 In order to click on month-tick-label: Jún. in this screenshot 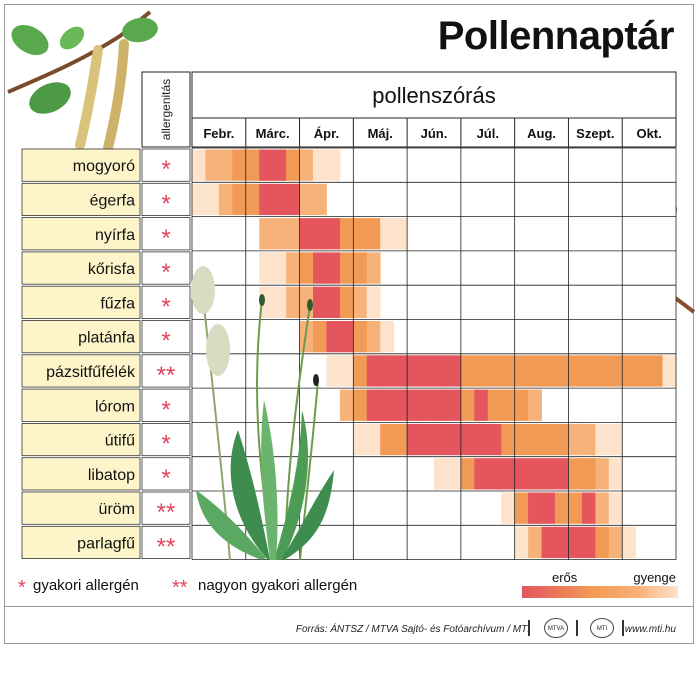, I will do `click(434, 133)`.